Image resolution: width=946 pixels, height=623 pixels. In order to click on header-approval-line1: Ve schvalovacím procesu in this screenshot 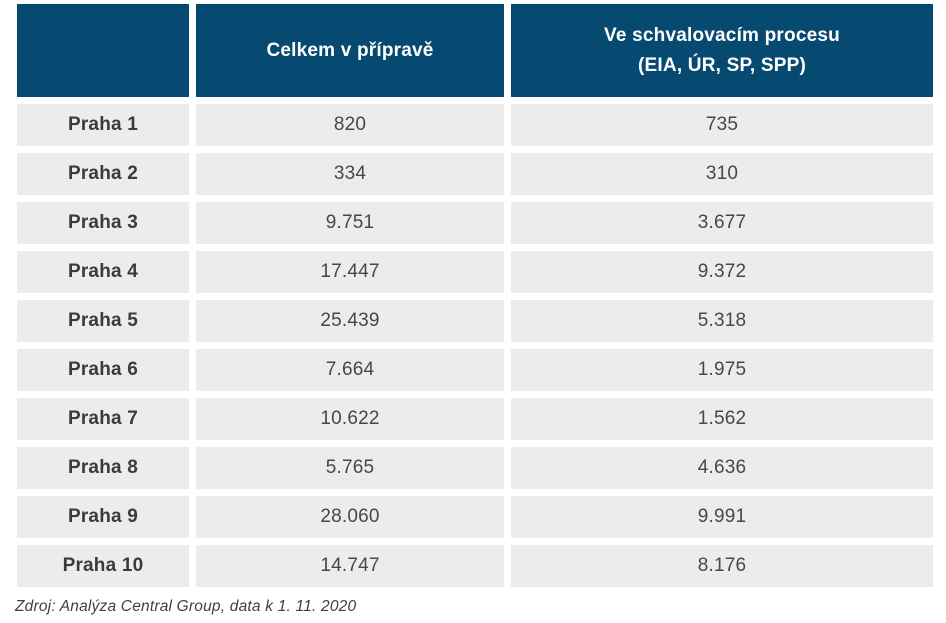, I will do `click(722, 36)`.